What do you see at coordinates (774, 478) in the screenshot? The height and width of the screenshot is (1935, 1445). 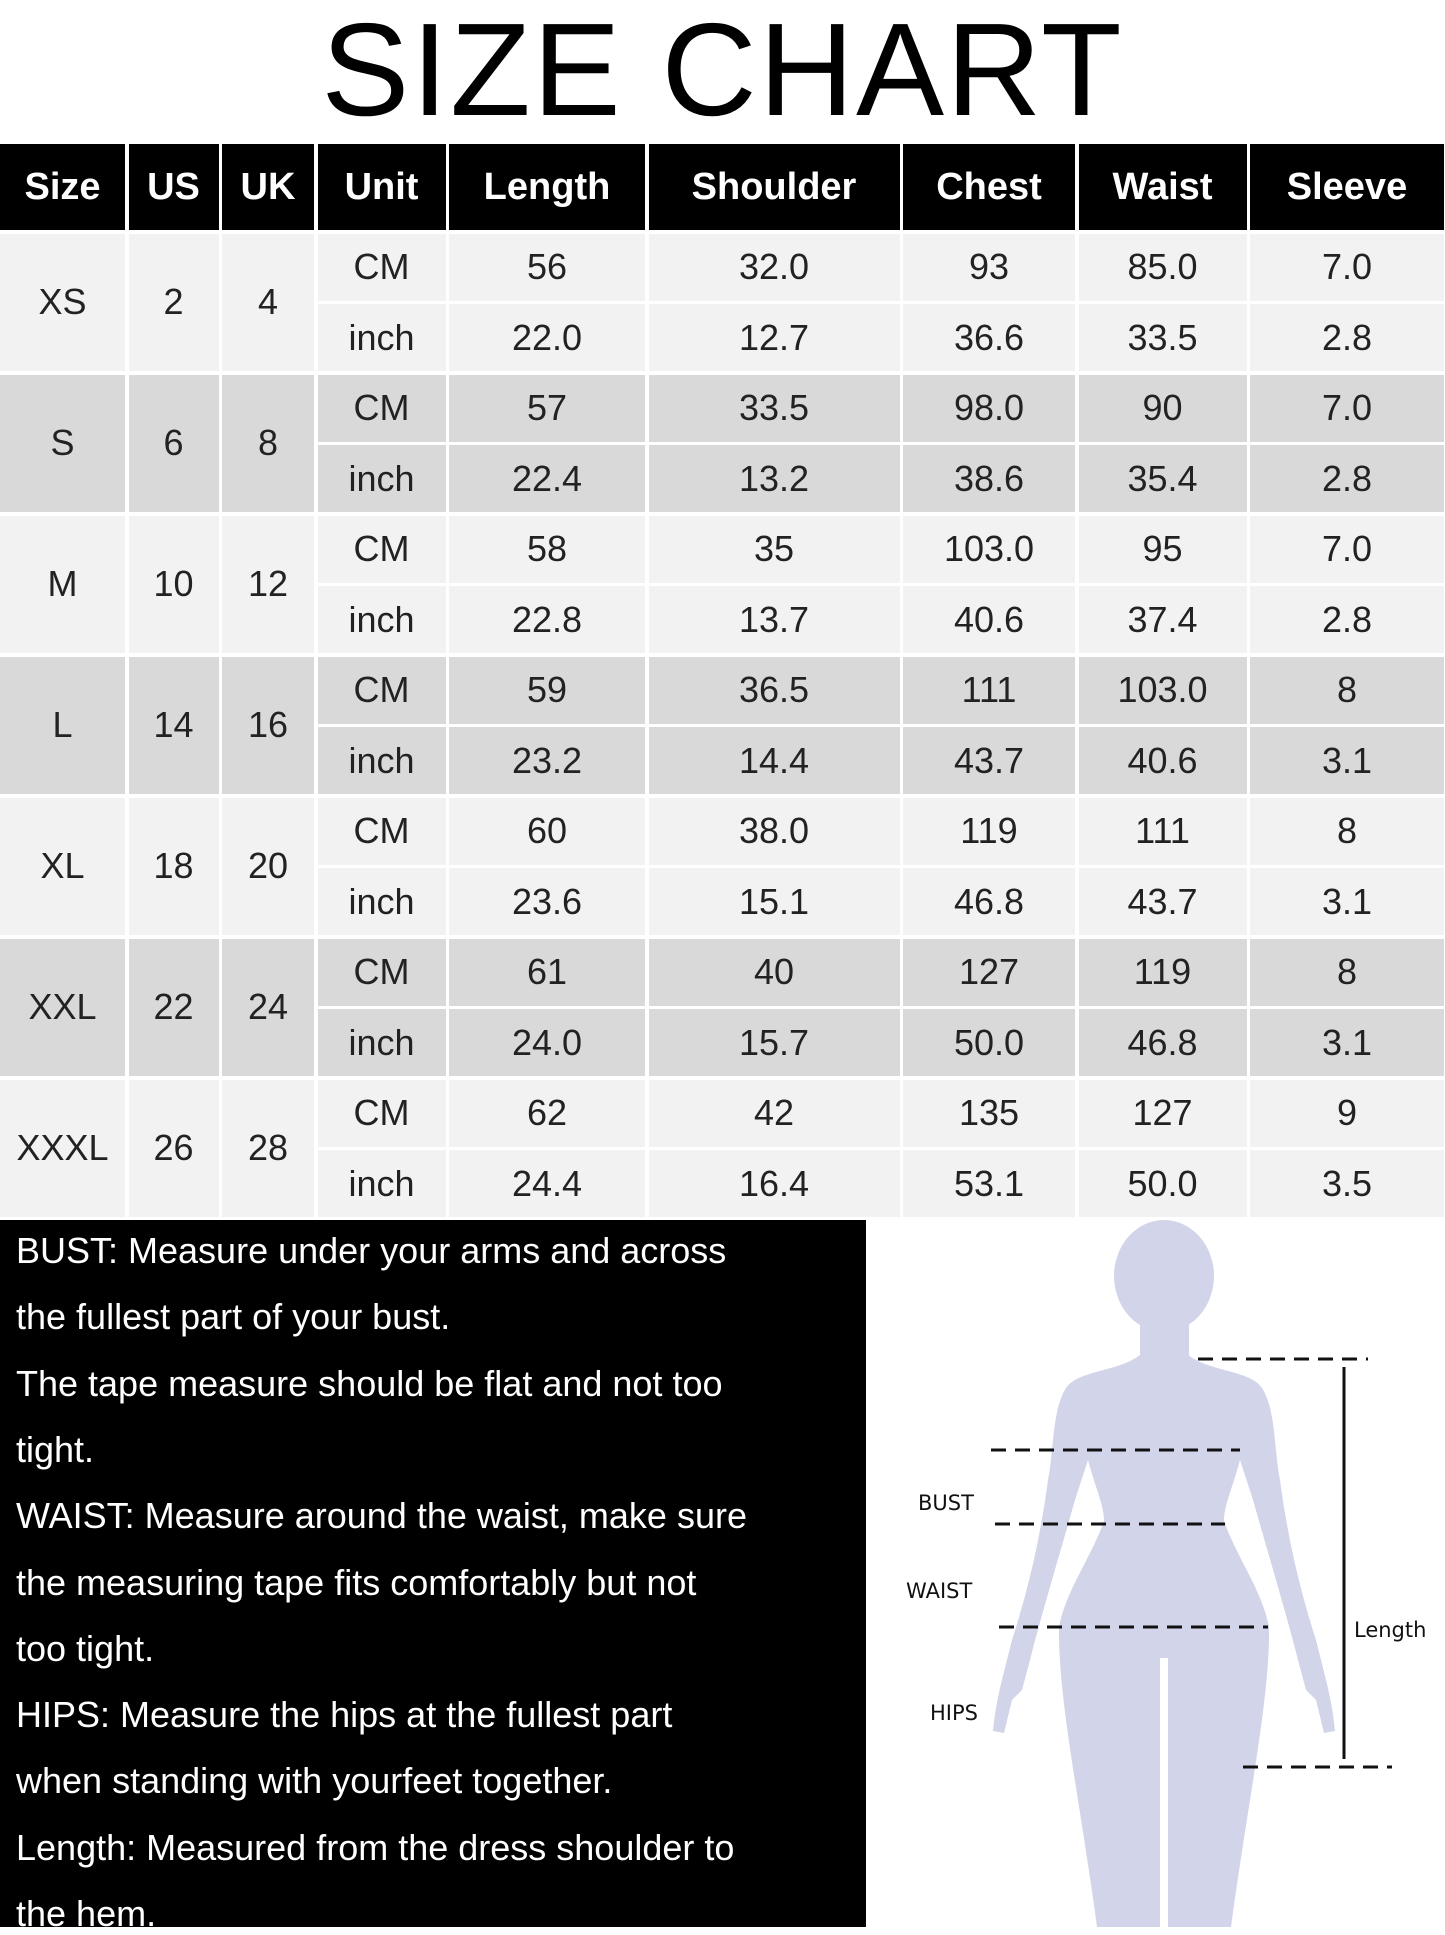 I see `measurement-cell: 13.2` at bounding box center [774, 478].